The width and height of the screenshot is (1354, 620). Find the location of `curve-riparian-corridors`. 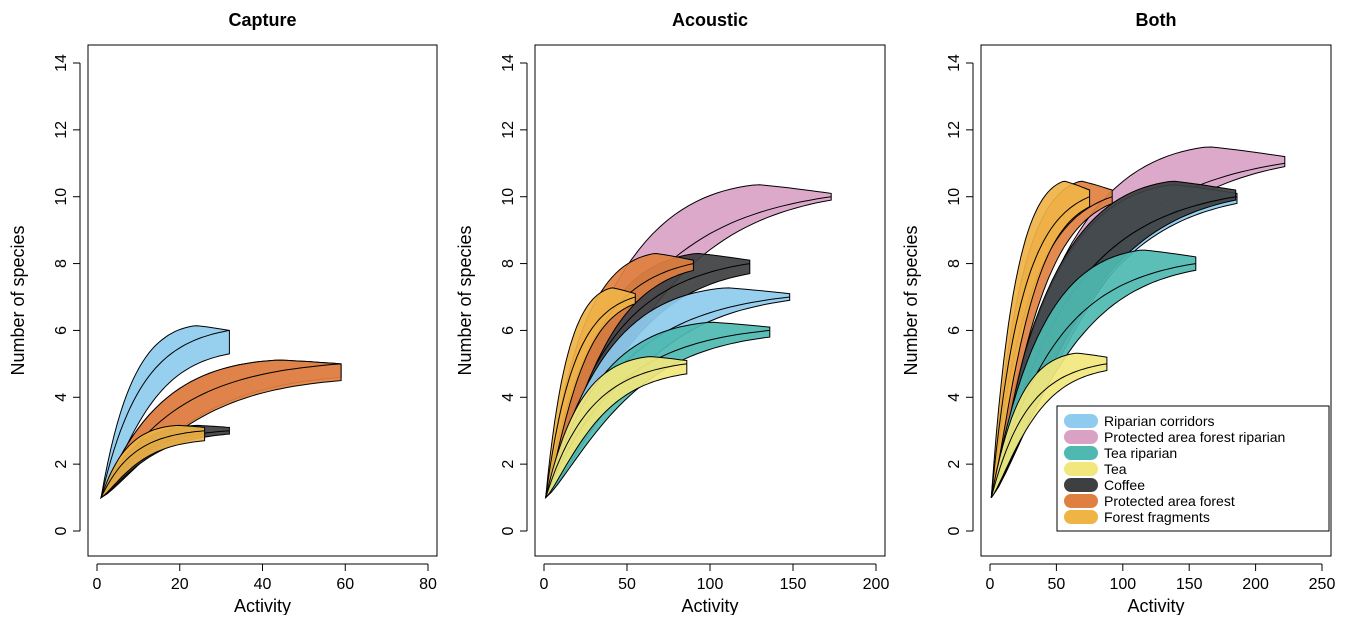

curve-riparian-corridors is located at coordinates (165, 413).